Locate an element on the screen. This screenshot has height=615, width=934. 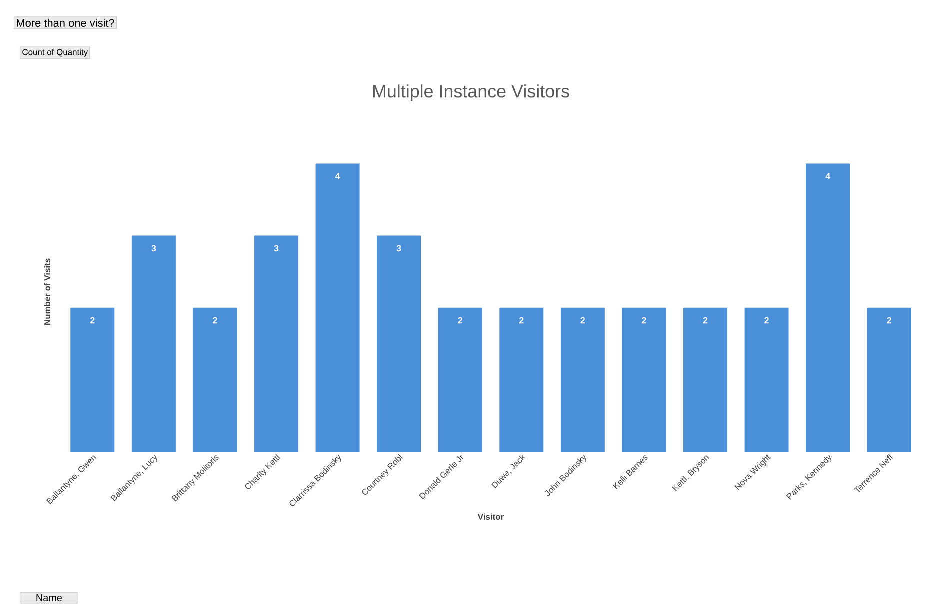
text: Name is located at coordinates (49, 598).